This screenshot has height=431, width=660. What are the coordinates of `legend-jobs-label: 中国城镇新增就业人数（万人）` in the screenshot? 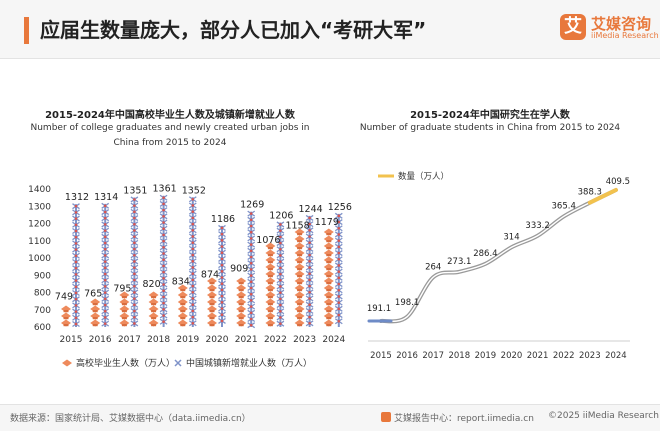 It's located at (249, 363).